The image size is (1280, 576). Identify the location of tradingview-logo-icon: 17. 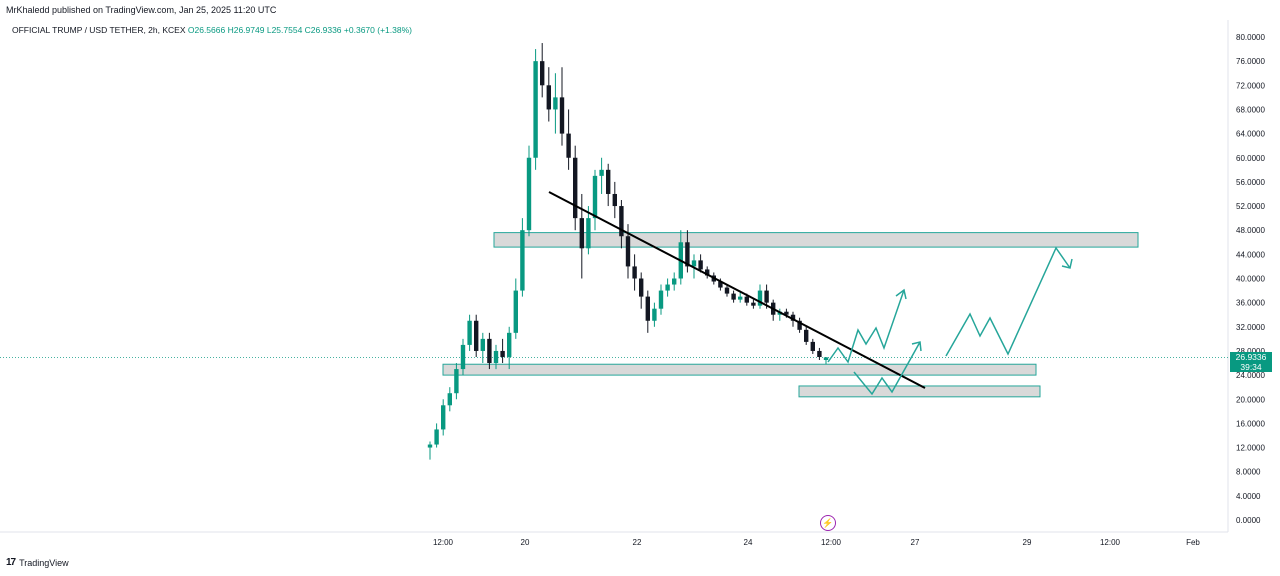
(11, 562).